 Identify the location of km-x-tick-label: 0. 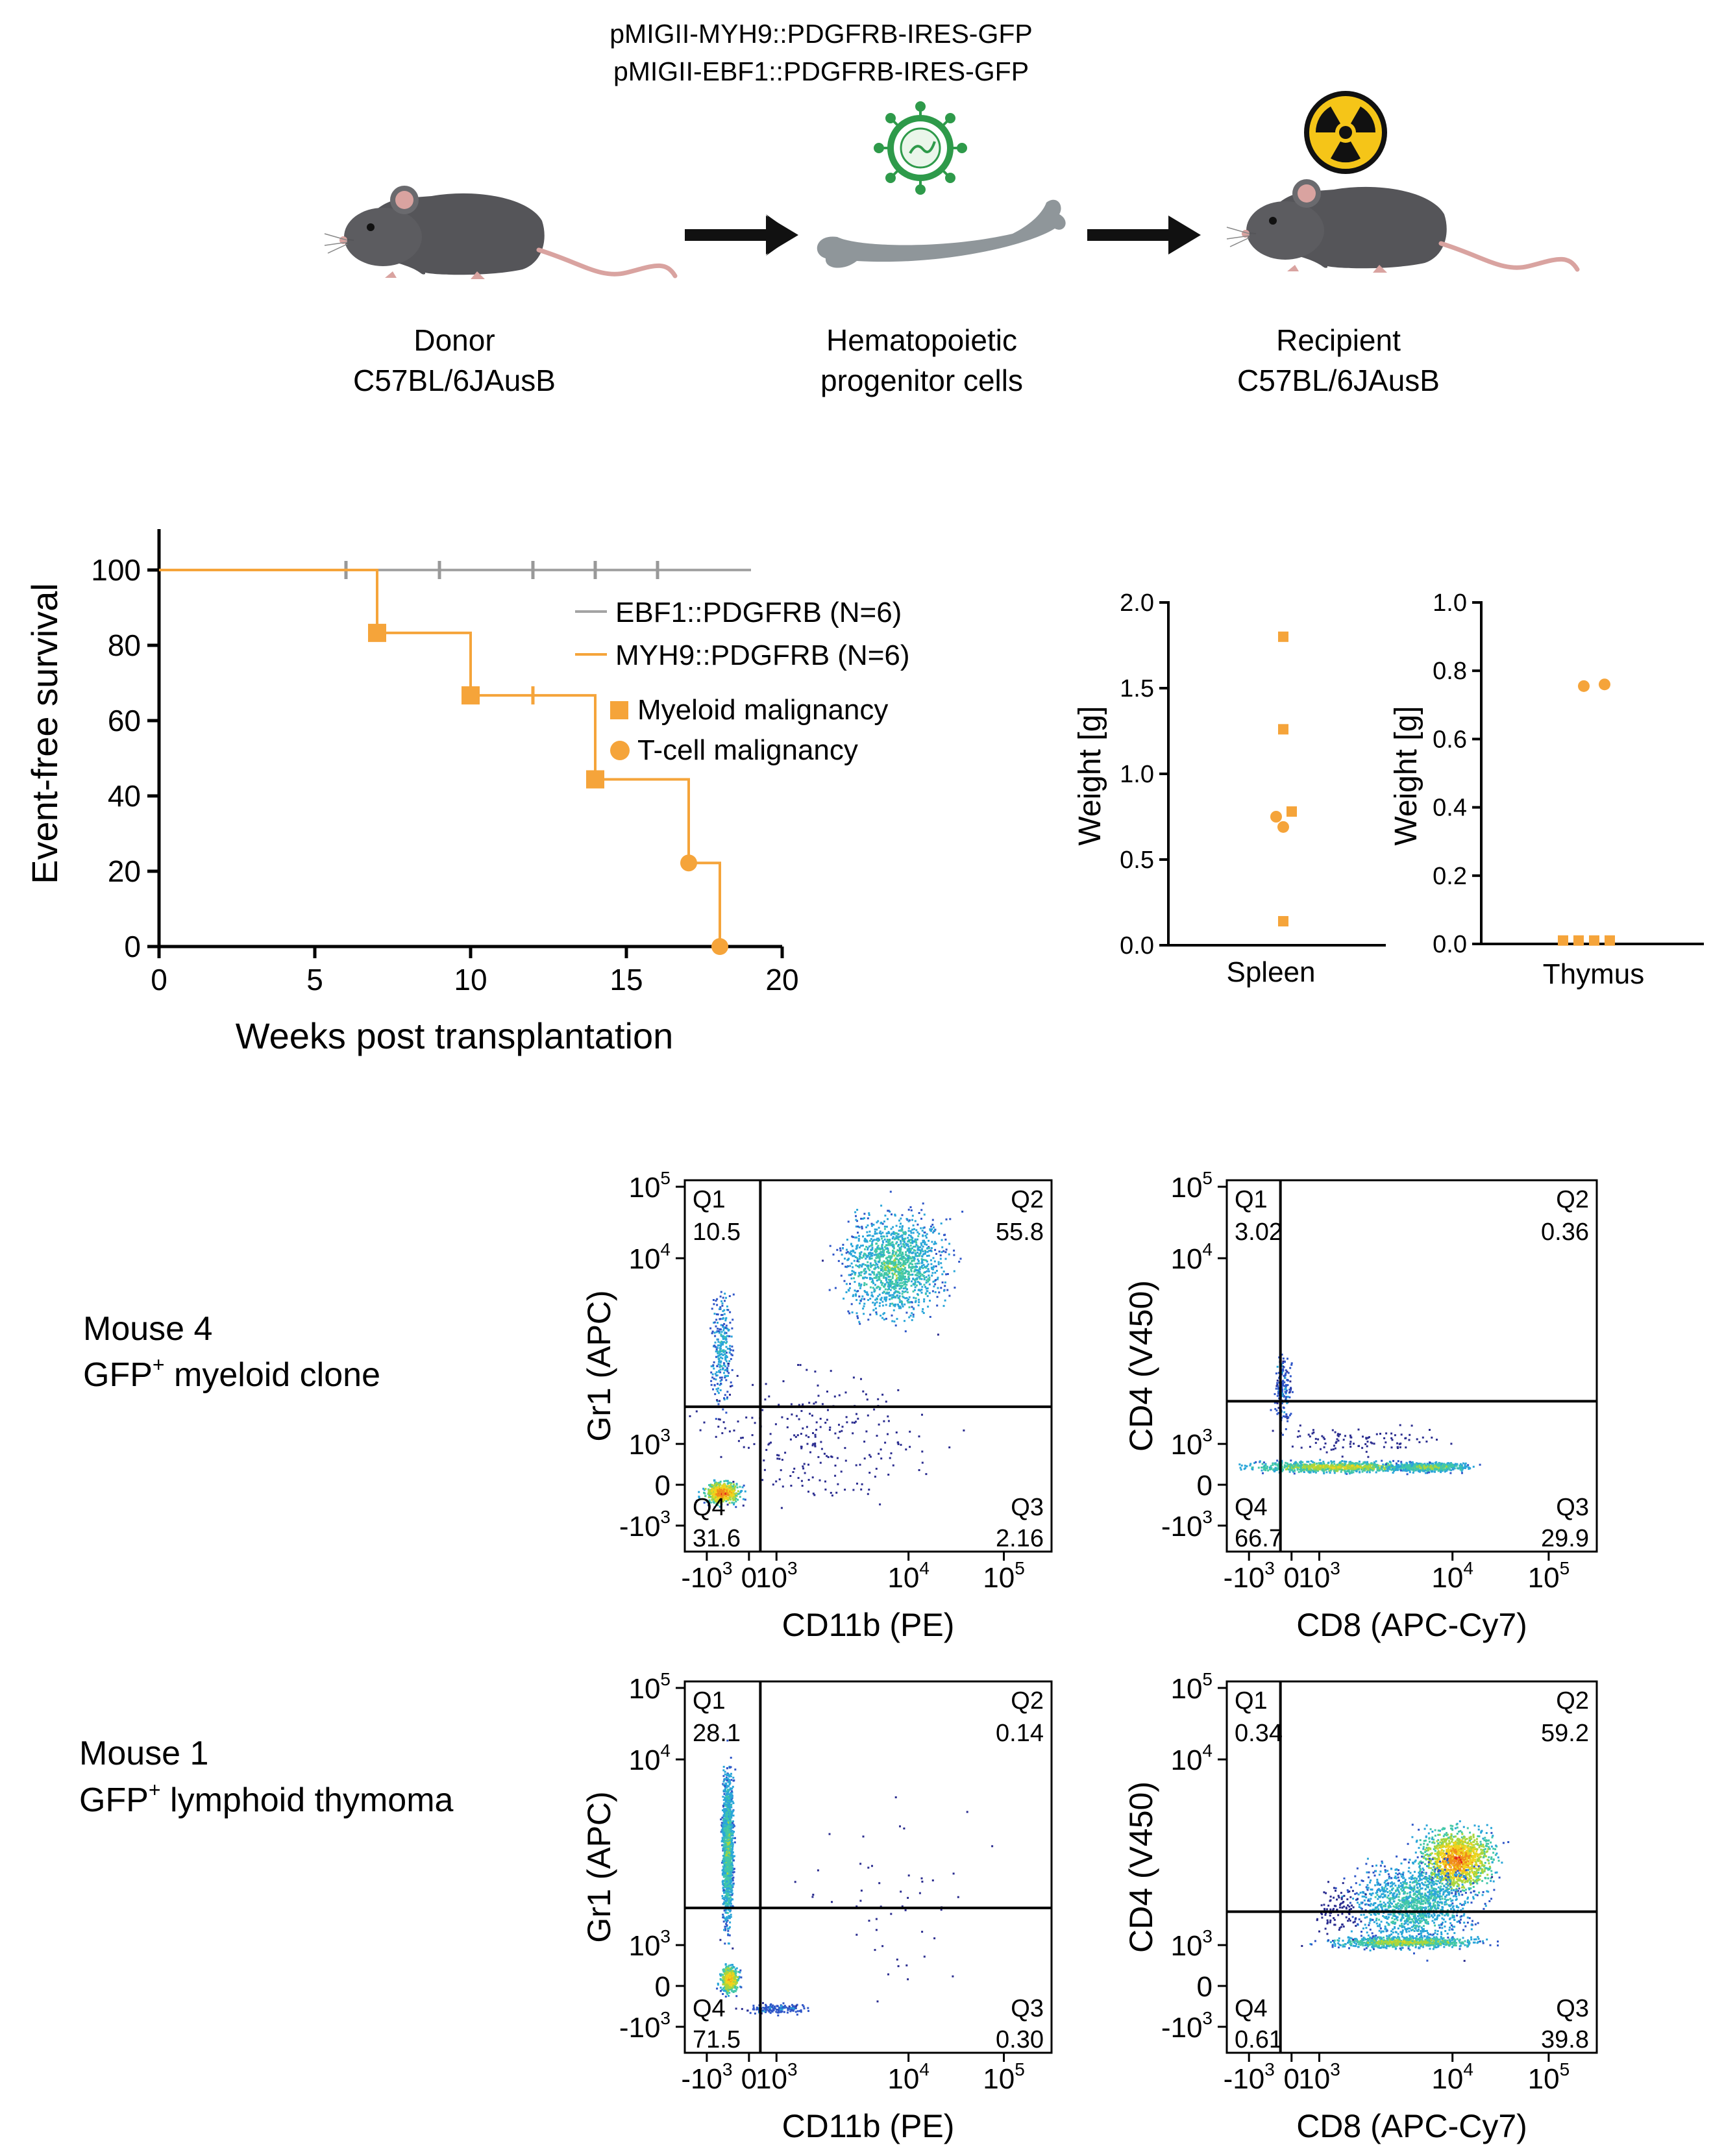
(159, 980).